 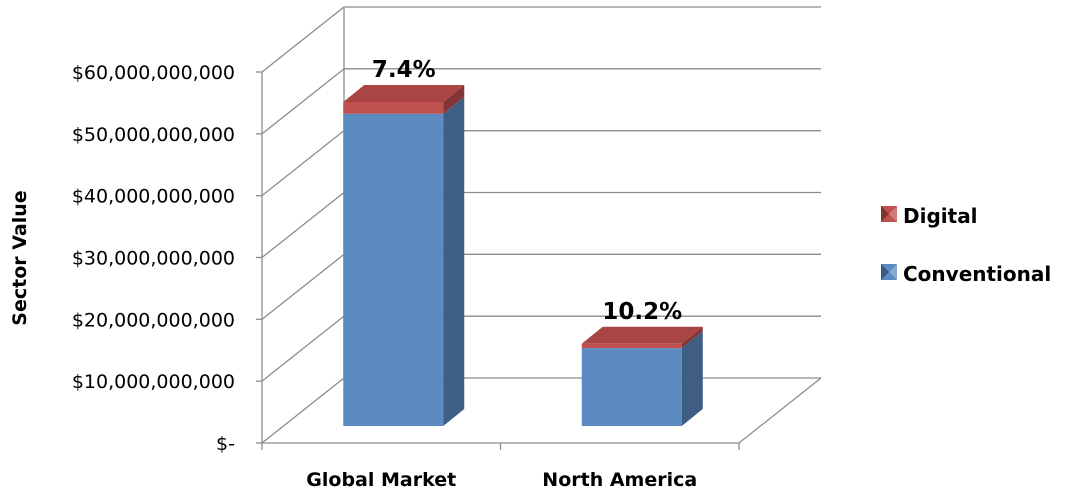 I want to click on y-tick-label: $50,000,000,000, so click(x=153, y=135).